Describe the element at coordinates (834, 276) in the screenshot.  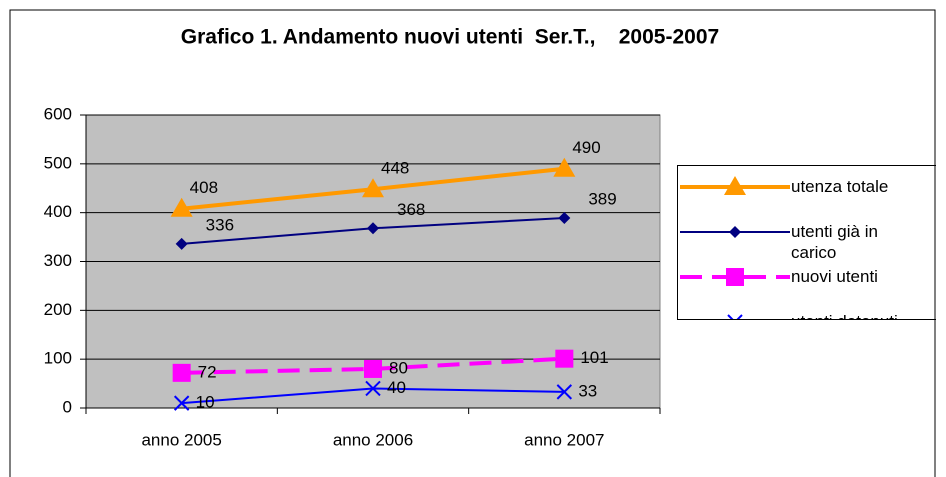
I see `legend-label: nuovi utenti` at that location.